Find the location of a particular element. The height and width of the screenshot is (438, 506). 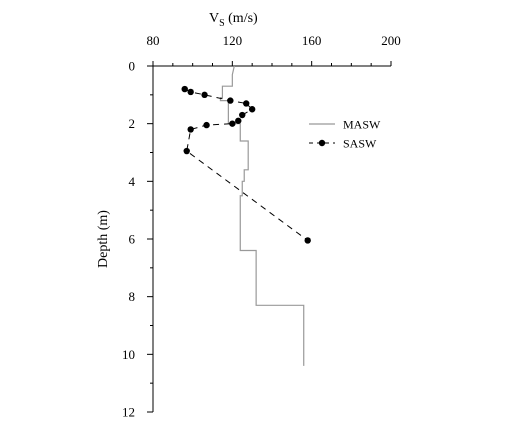

series-line-sasw is located at coordinates (246, 164).